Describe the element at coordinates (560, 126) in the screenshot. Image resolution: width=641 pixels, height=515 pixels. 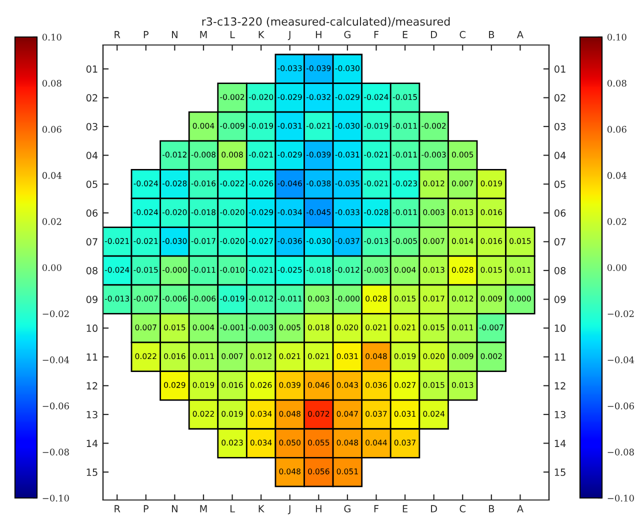
I see `y2-tick-label: 03` at that location.